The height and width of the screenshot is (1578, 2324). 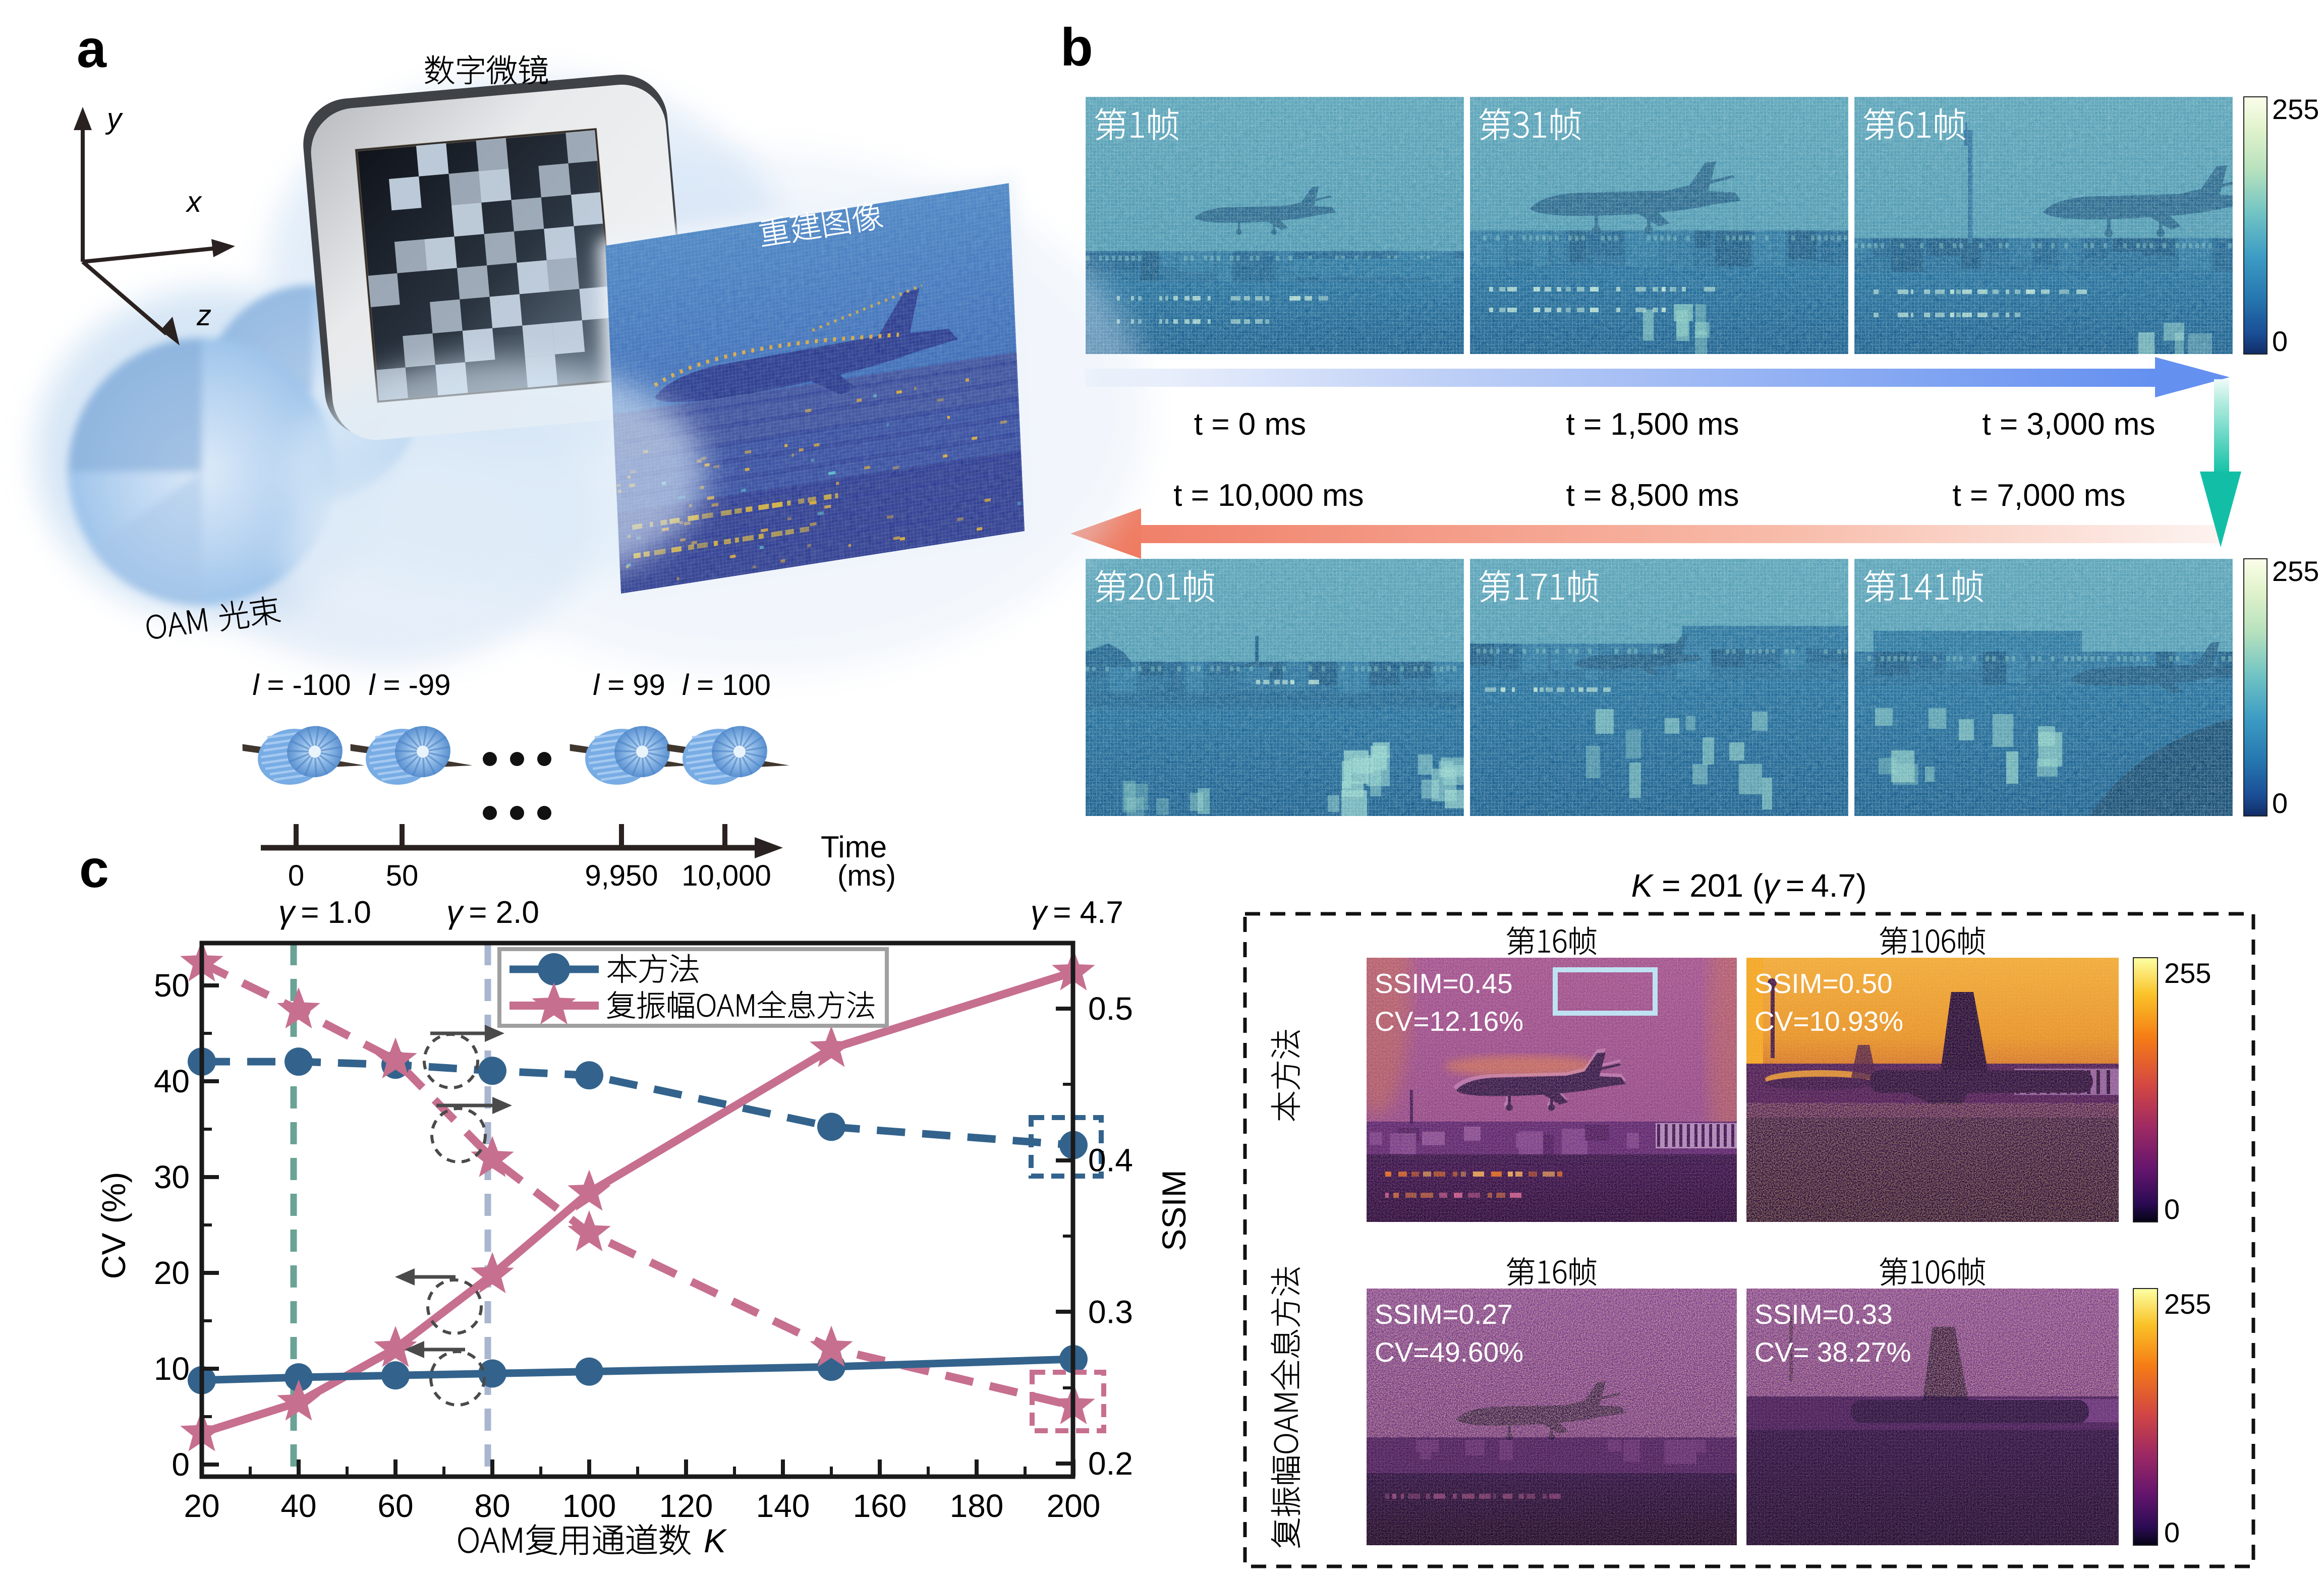 What do you see at coordinates (1250, 424) in the screenshot?
I see `svg-text: t = 0 ms` at bounding box center [1250, 424].